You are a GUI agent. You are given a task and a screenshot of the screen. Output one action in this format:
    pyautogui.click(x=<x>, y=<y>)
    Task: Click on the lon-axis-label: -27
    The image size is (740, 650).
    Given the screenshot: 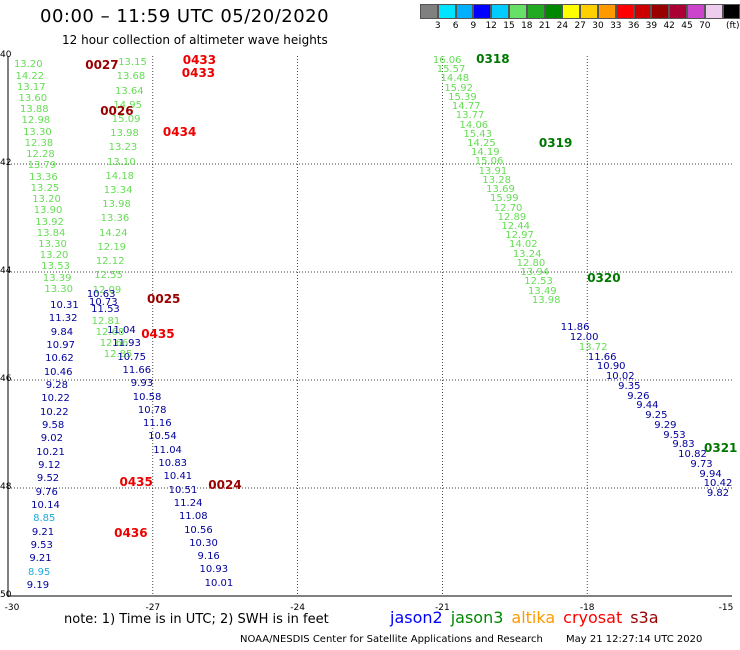 What is the action you would take?
    pyautogui.click(x=153, y=608)
    